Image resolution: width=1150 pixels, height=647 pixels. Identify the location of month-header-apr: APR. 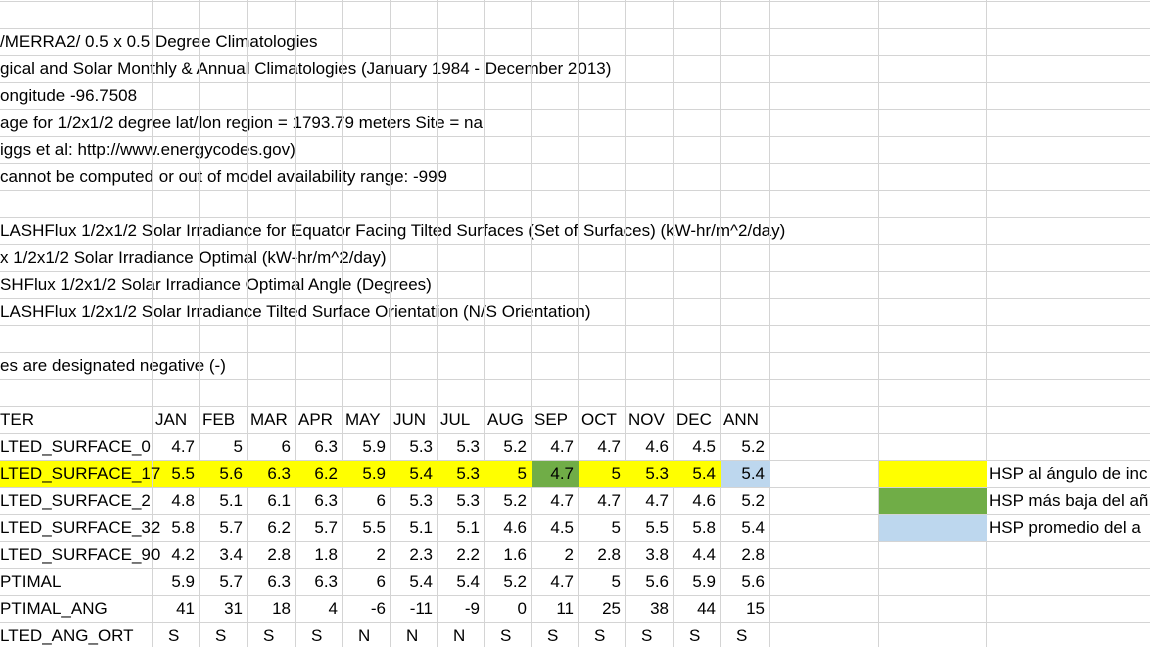
(315, 419).